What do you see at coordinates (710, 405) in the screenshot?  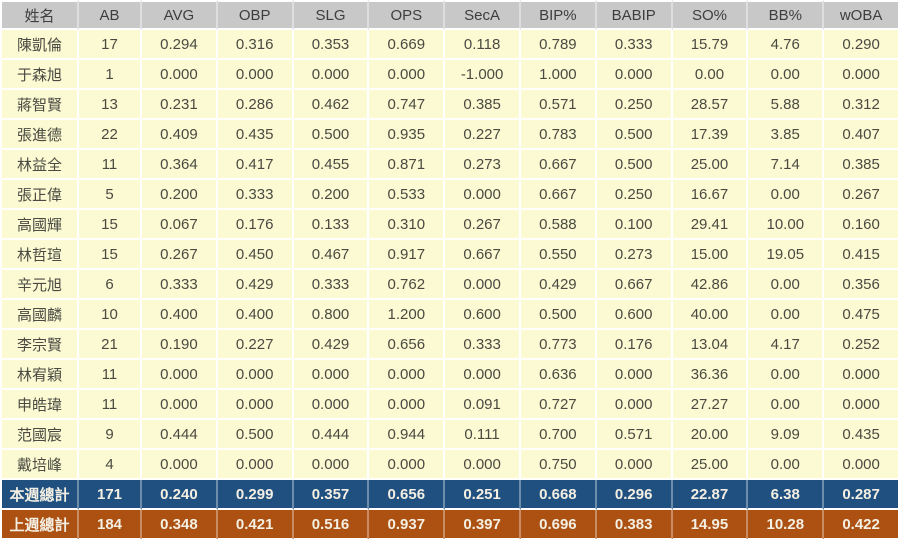 I see `stat-cell-sopct: 27.27` at bounding box center [710, 405].